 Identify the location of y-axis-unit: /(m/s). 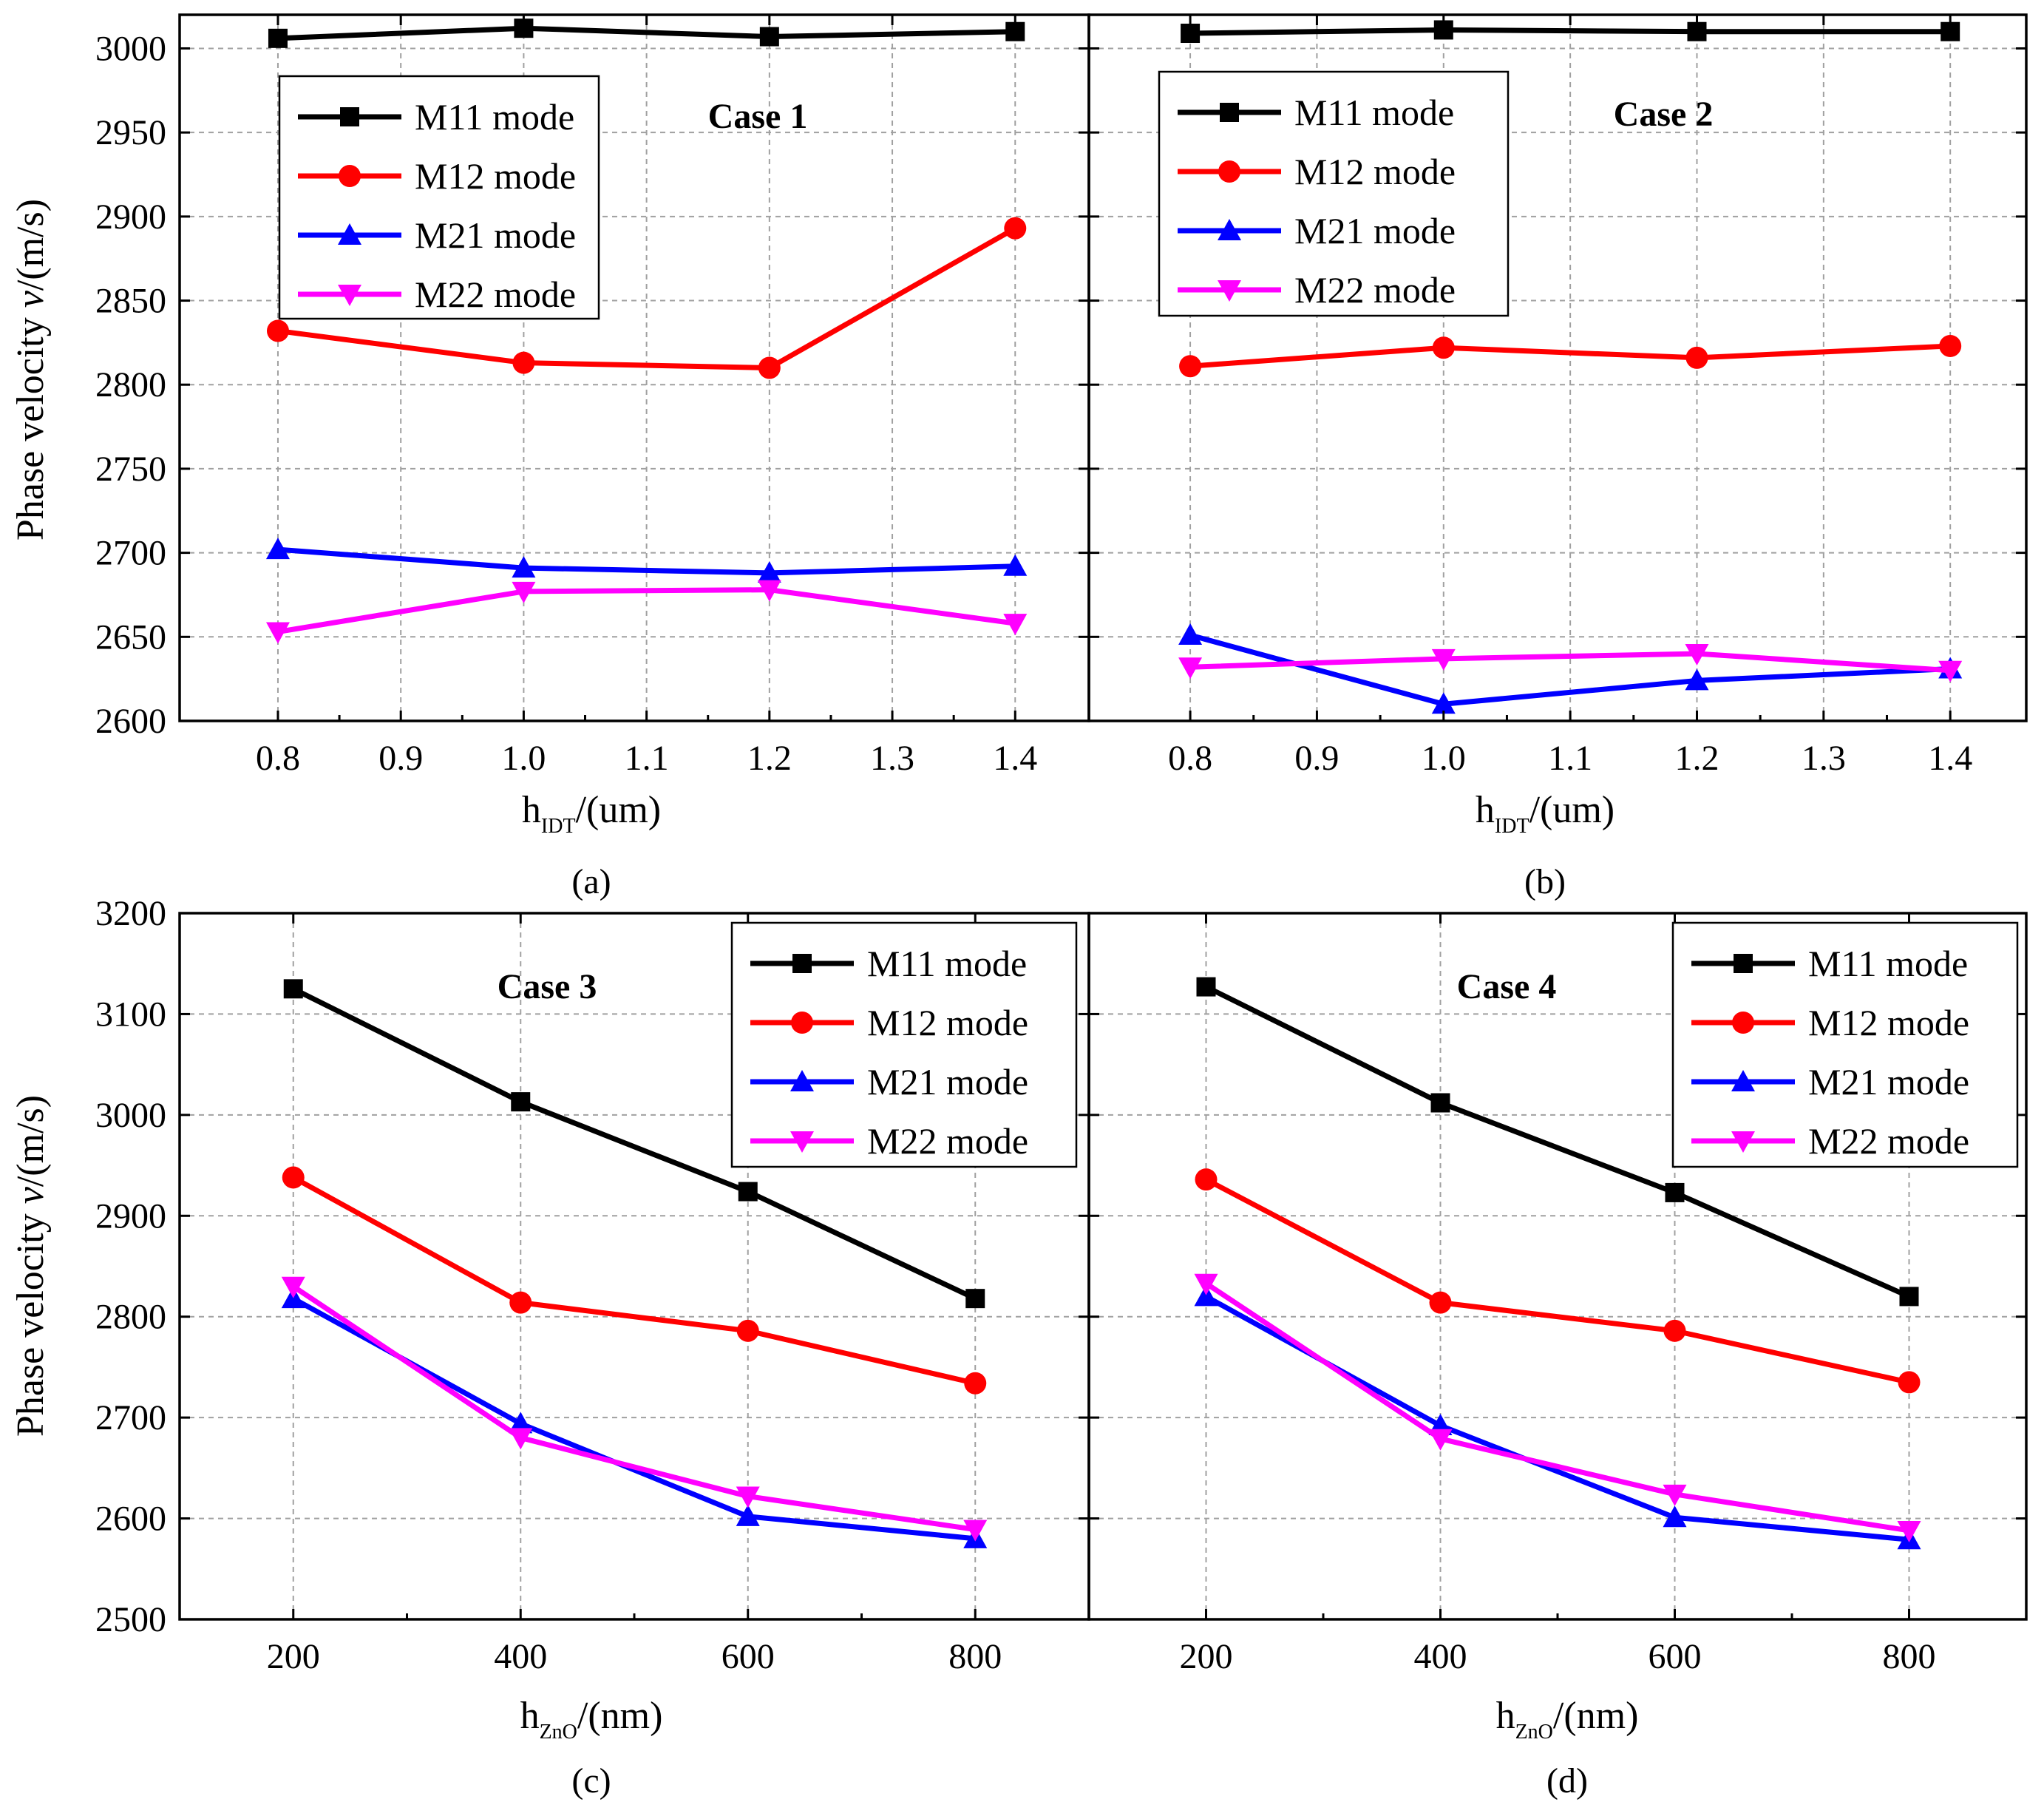
(31, 1141).